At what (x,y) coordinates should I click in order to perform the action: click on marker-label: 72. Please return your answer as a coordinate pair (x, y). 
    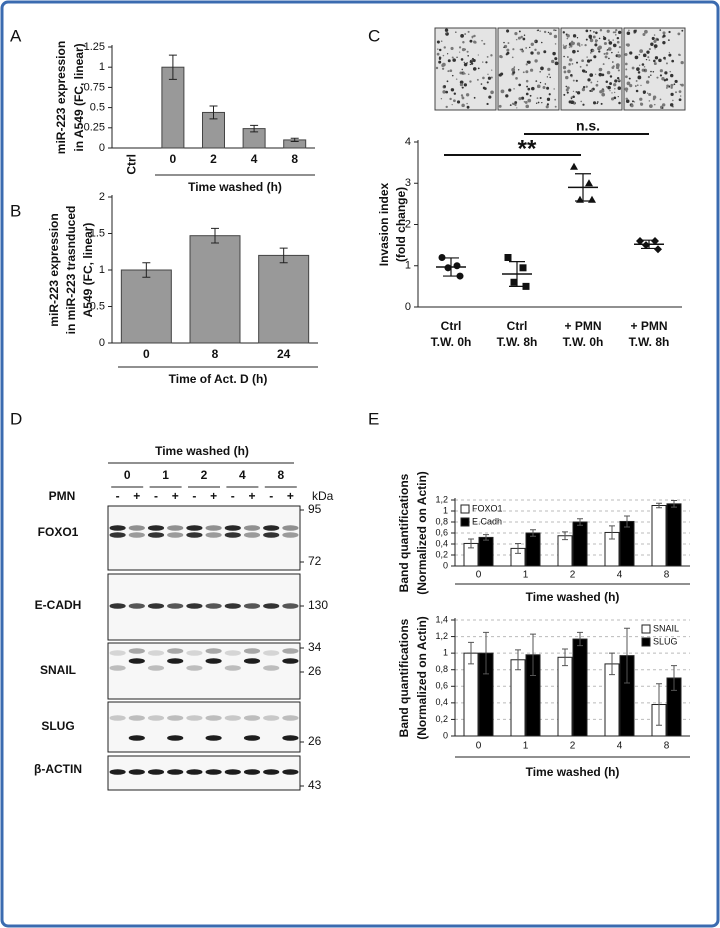
    Looking at the image, I should click on (315, 561).